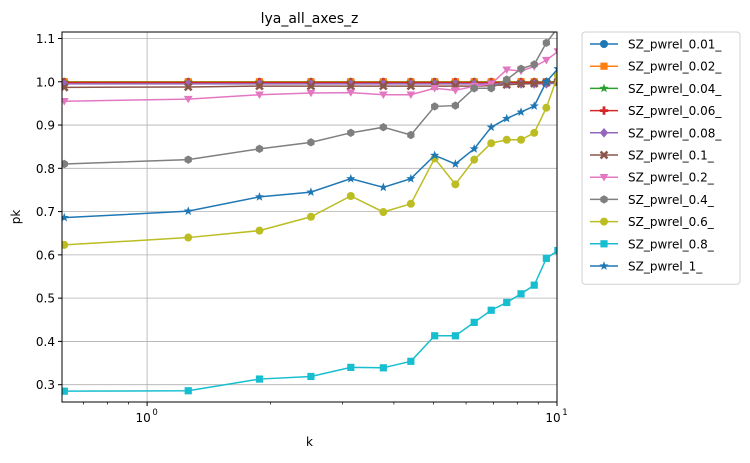  What do you see at coordinates (671, 244) in the screenshot?
I see `legend-label: SZ_pwrel_0.8_` at bounding box center [671, 244].